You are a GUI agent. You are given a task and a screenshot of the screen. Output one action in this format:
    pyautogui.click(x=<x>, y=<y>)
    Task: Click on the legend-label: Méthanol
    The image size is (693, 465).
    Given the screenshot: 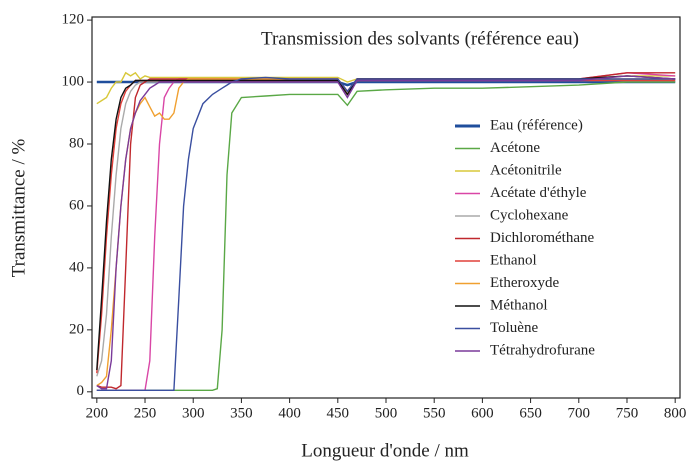 What is the action you would take?
    pyautogui.click(x=519, y=305)
    